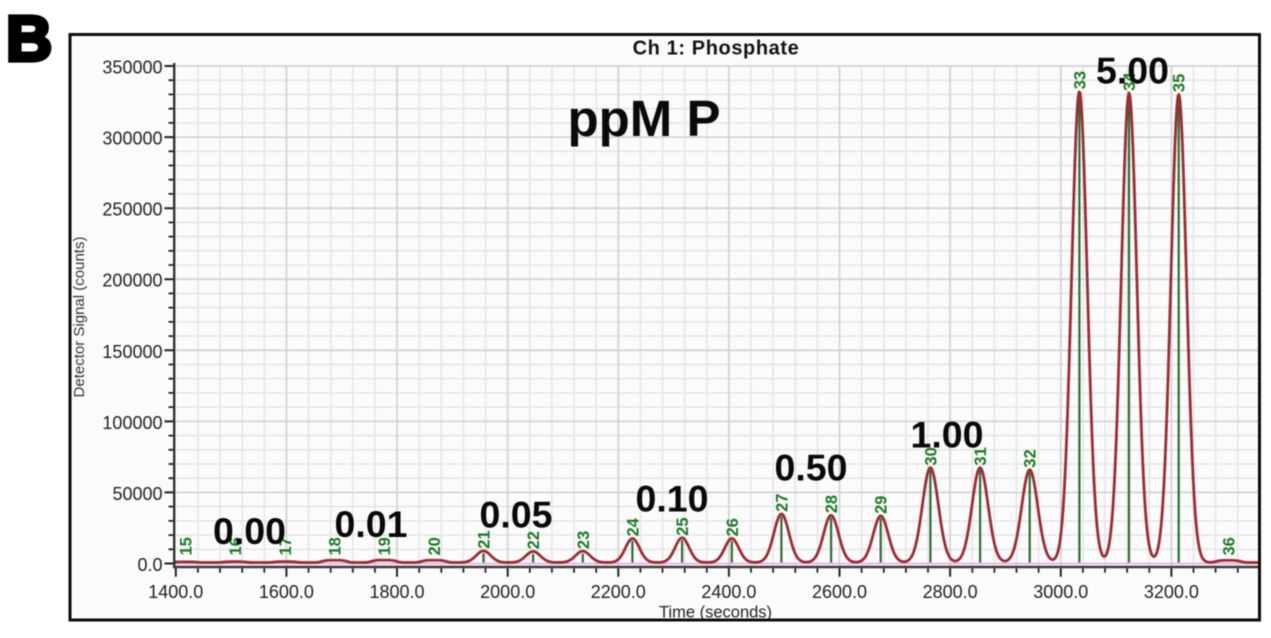 The image size is (1271, 638). What do you see at coordinates (1080, 80) in the screenshot?
I see `svg-text: 33` at bounding box center [1080, 80].